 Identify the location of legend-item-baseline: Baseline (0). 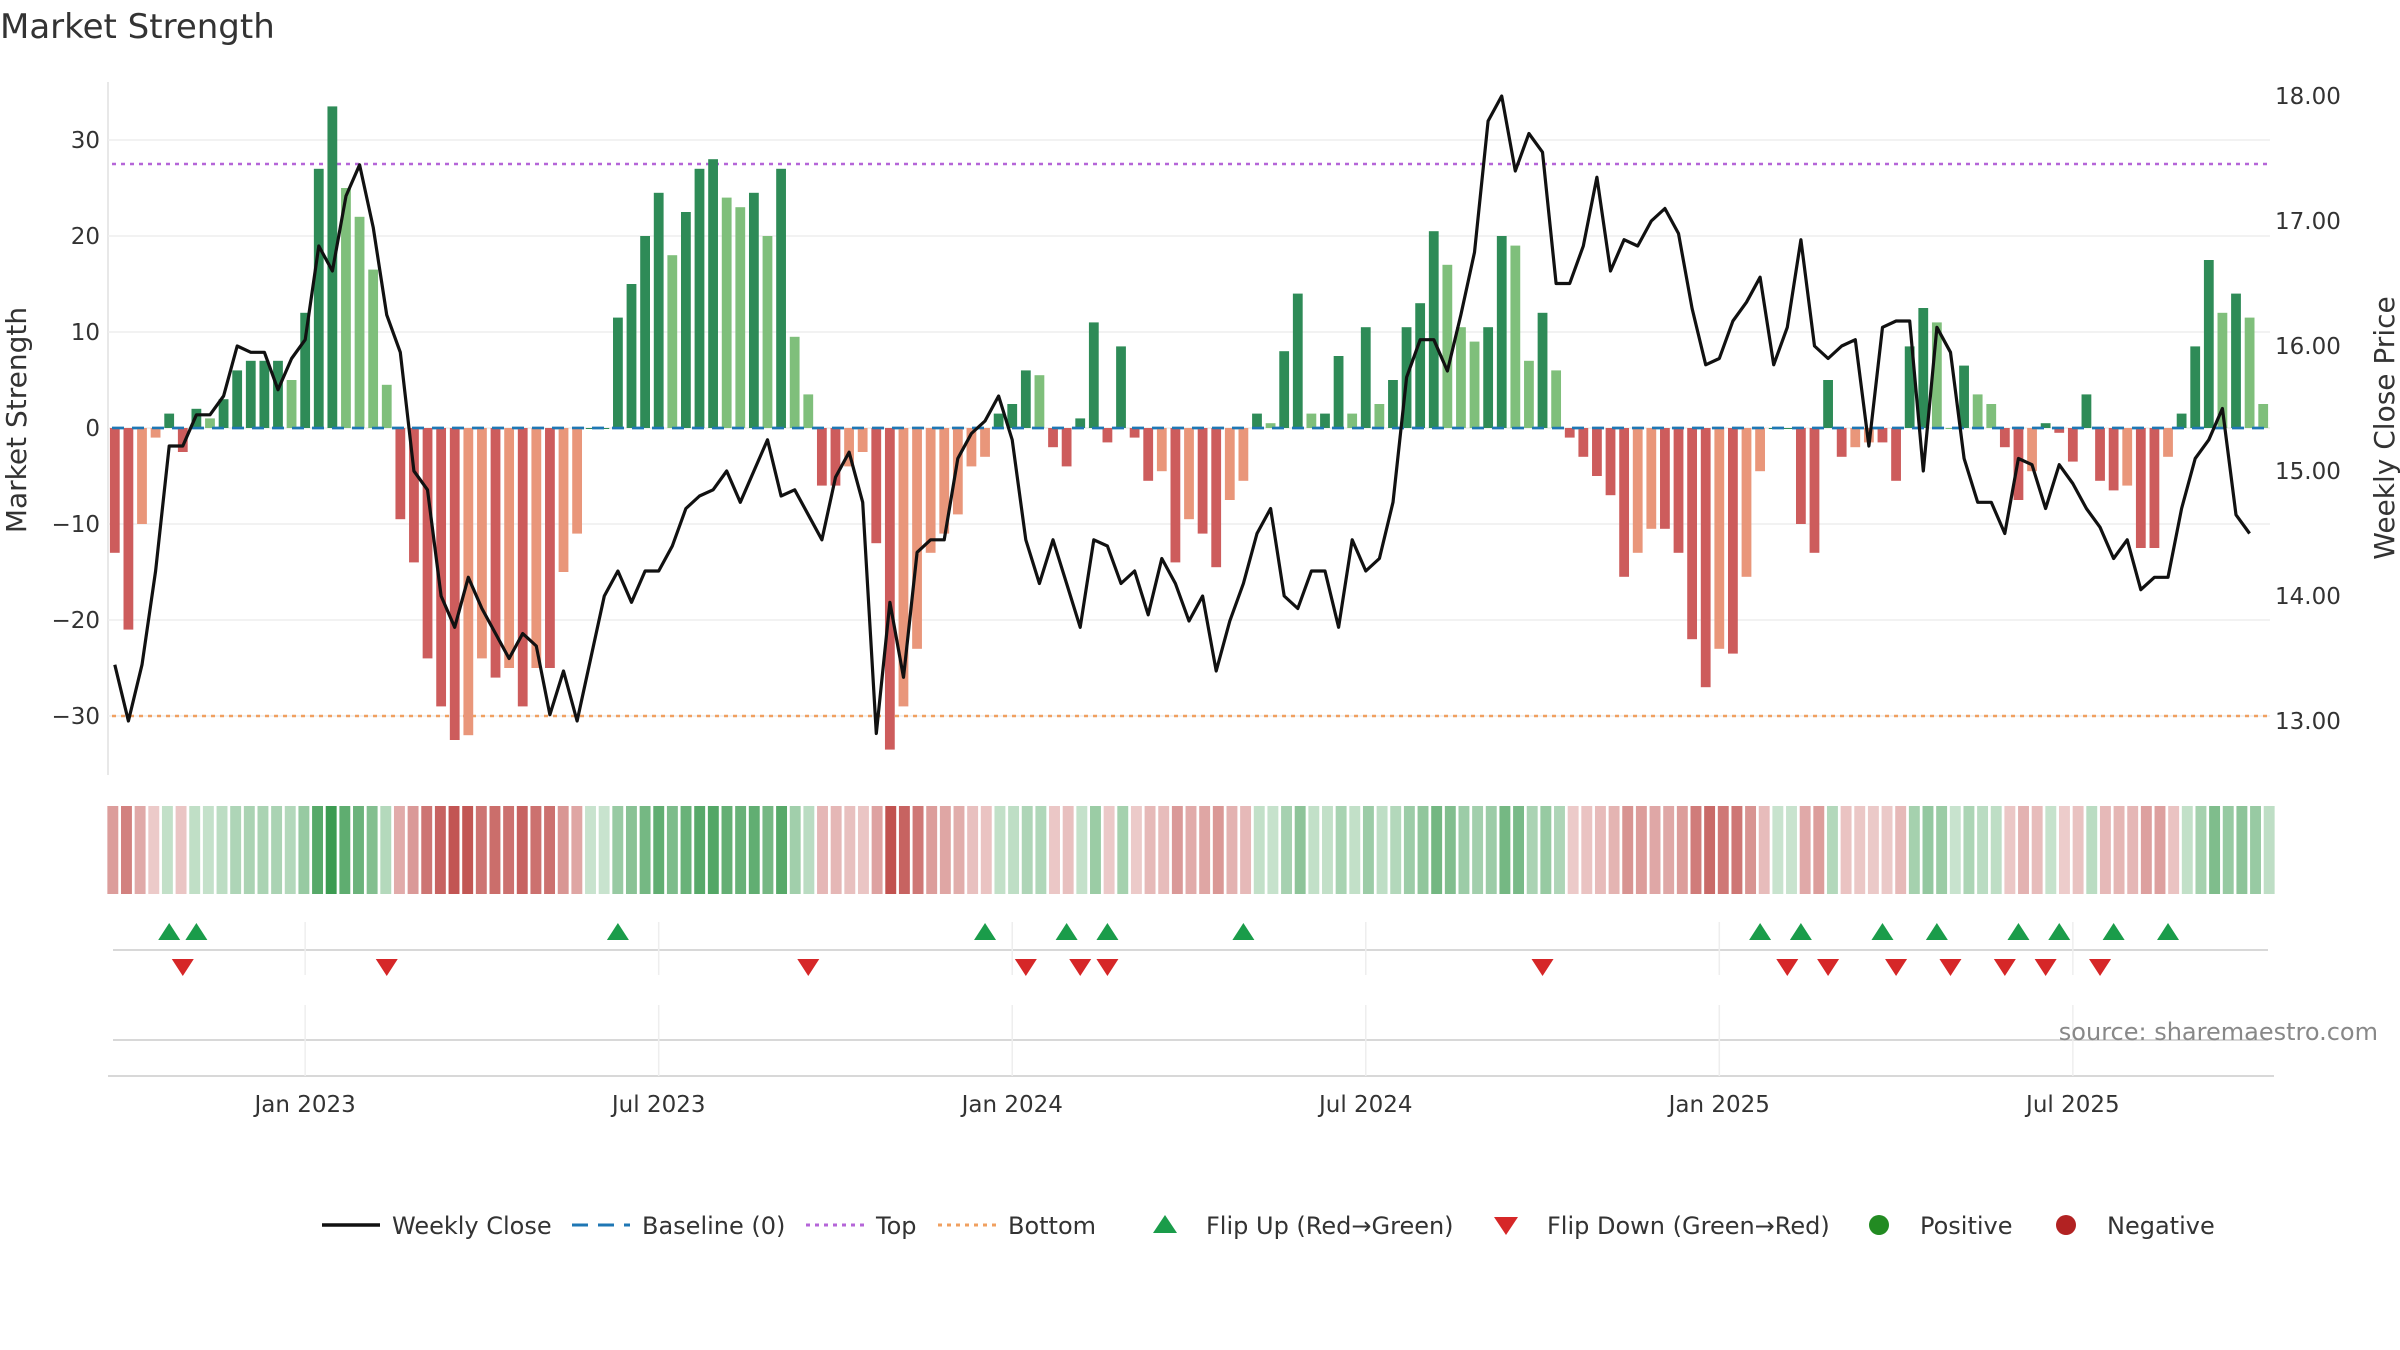
(678, 1226).